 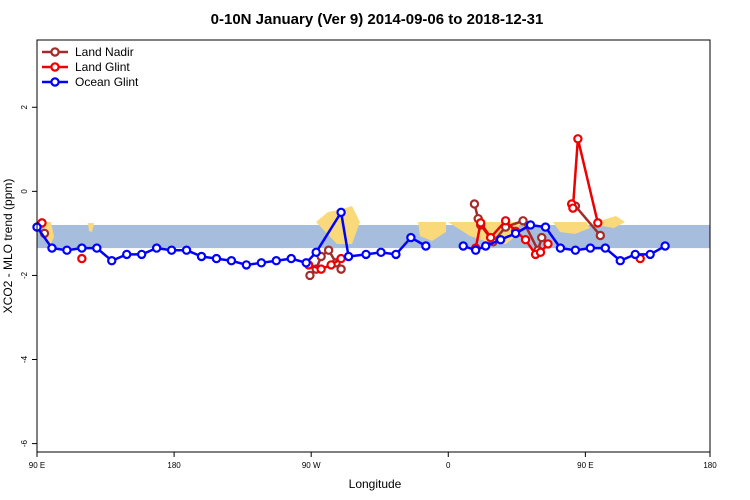 What do you see at coordinates (311, 465) in the screenshot?
I see `x-tick-label: 90 W` at bounding box center [311, 465].